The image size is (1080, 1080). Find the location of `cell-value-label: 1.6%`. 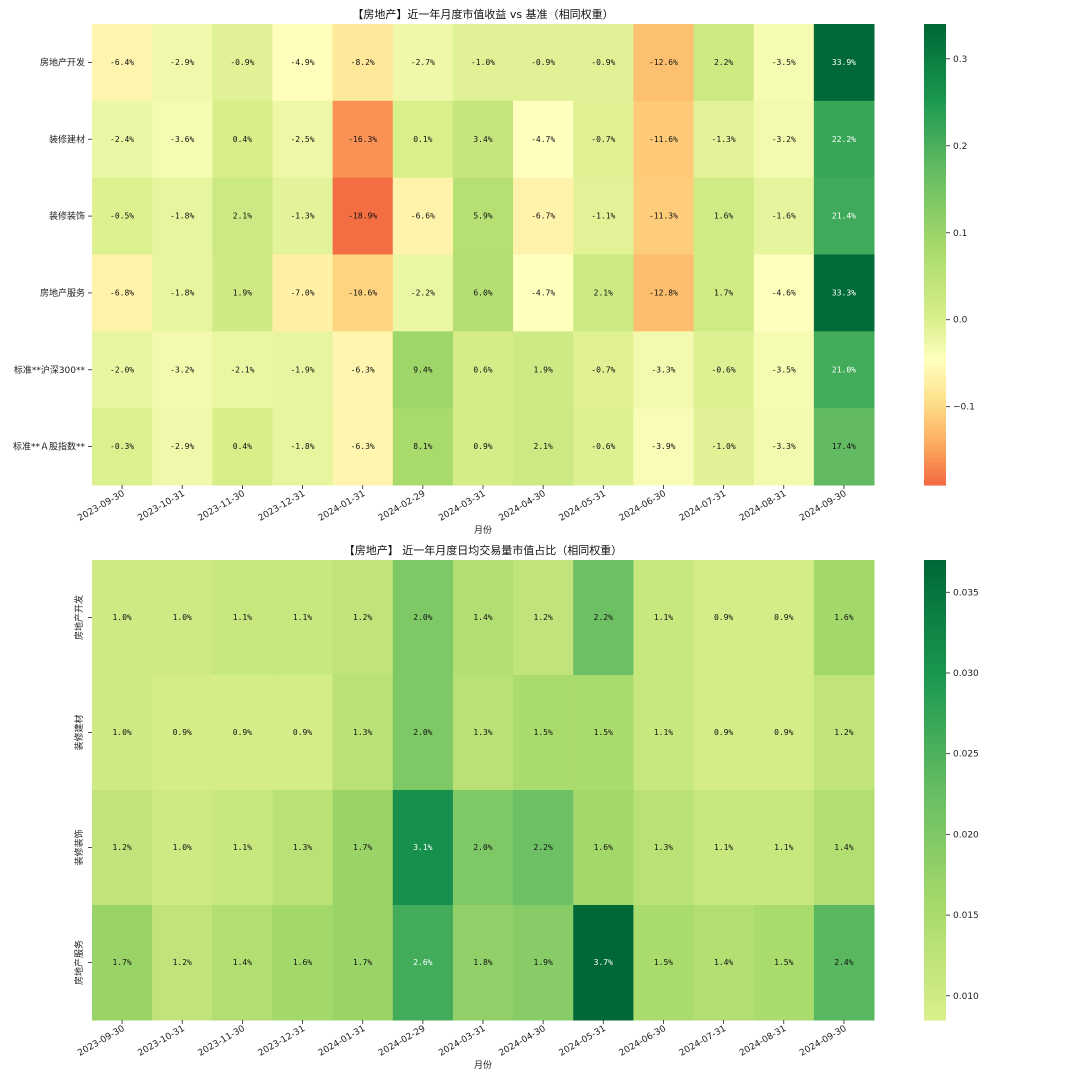

cell-value-label: 1.6% is located at coordinates (723, 216).